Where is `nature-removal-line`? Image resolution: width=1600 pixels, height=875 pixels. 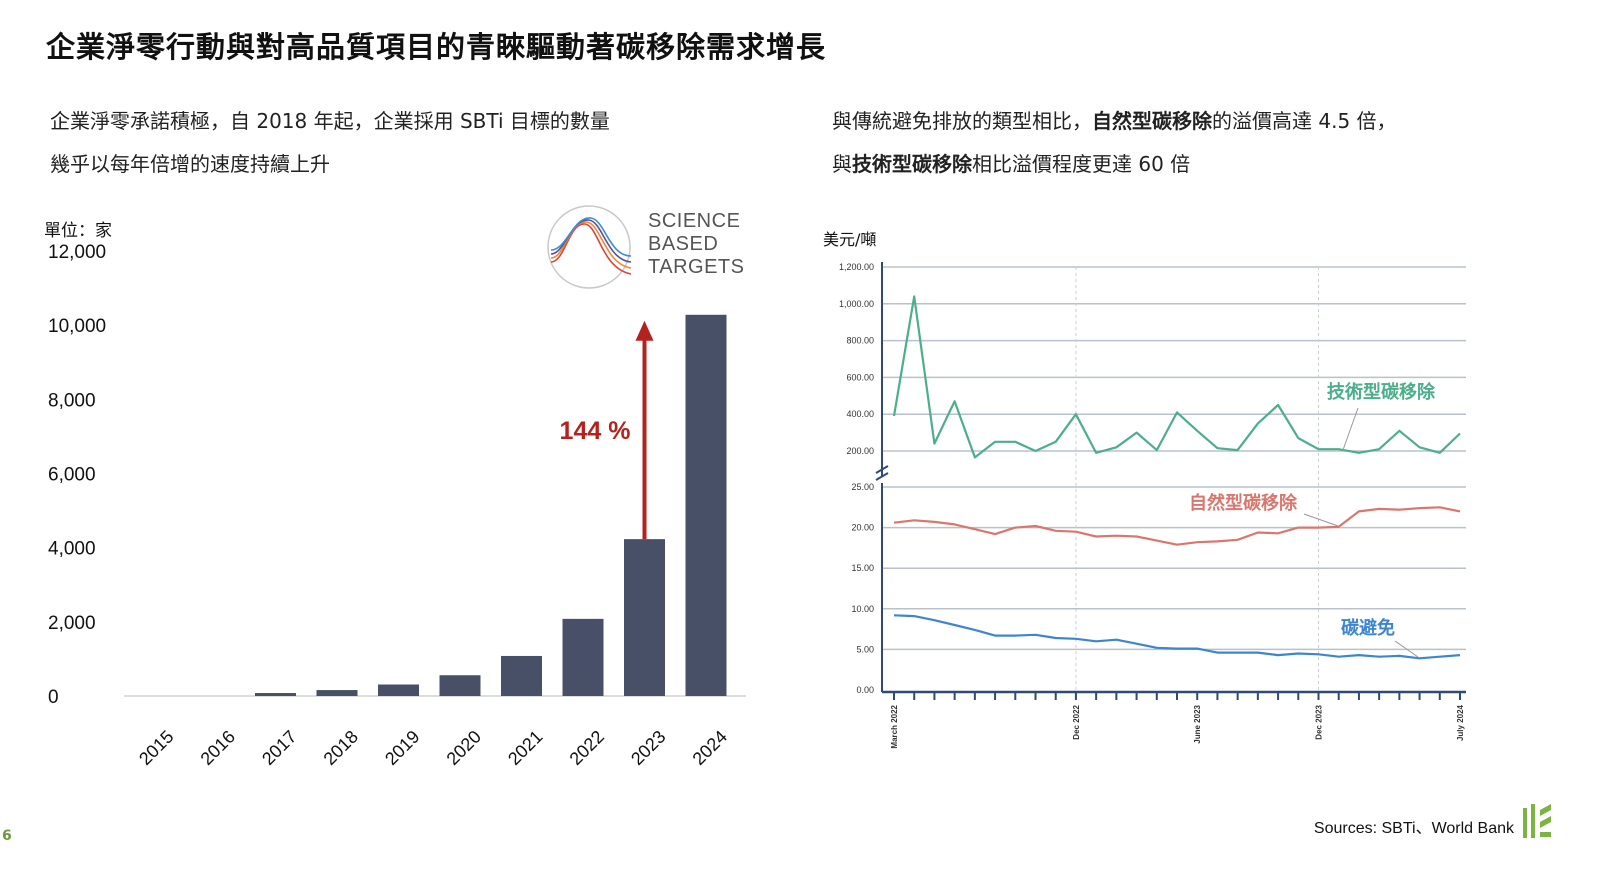
nature-removal-line is located at coordinates (1177, 526).